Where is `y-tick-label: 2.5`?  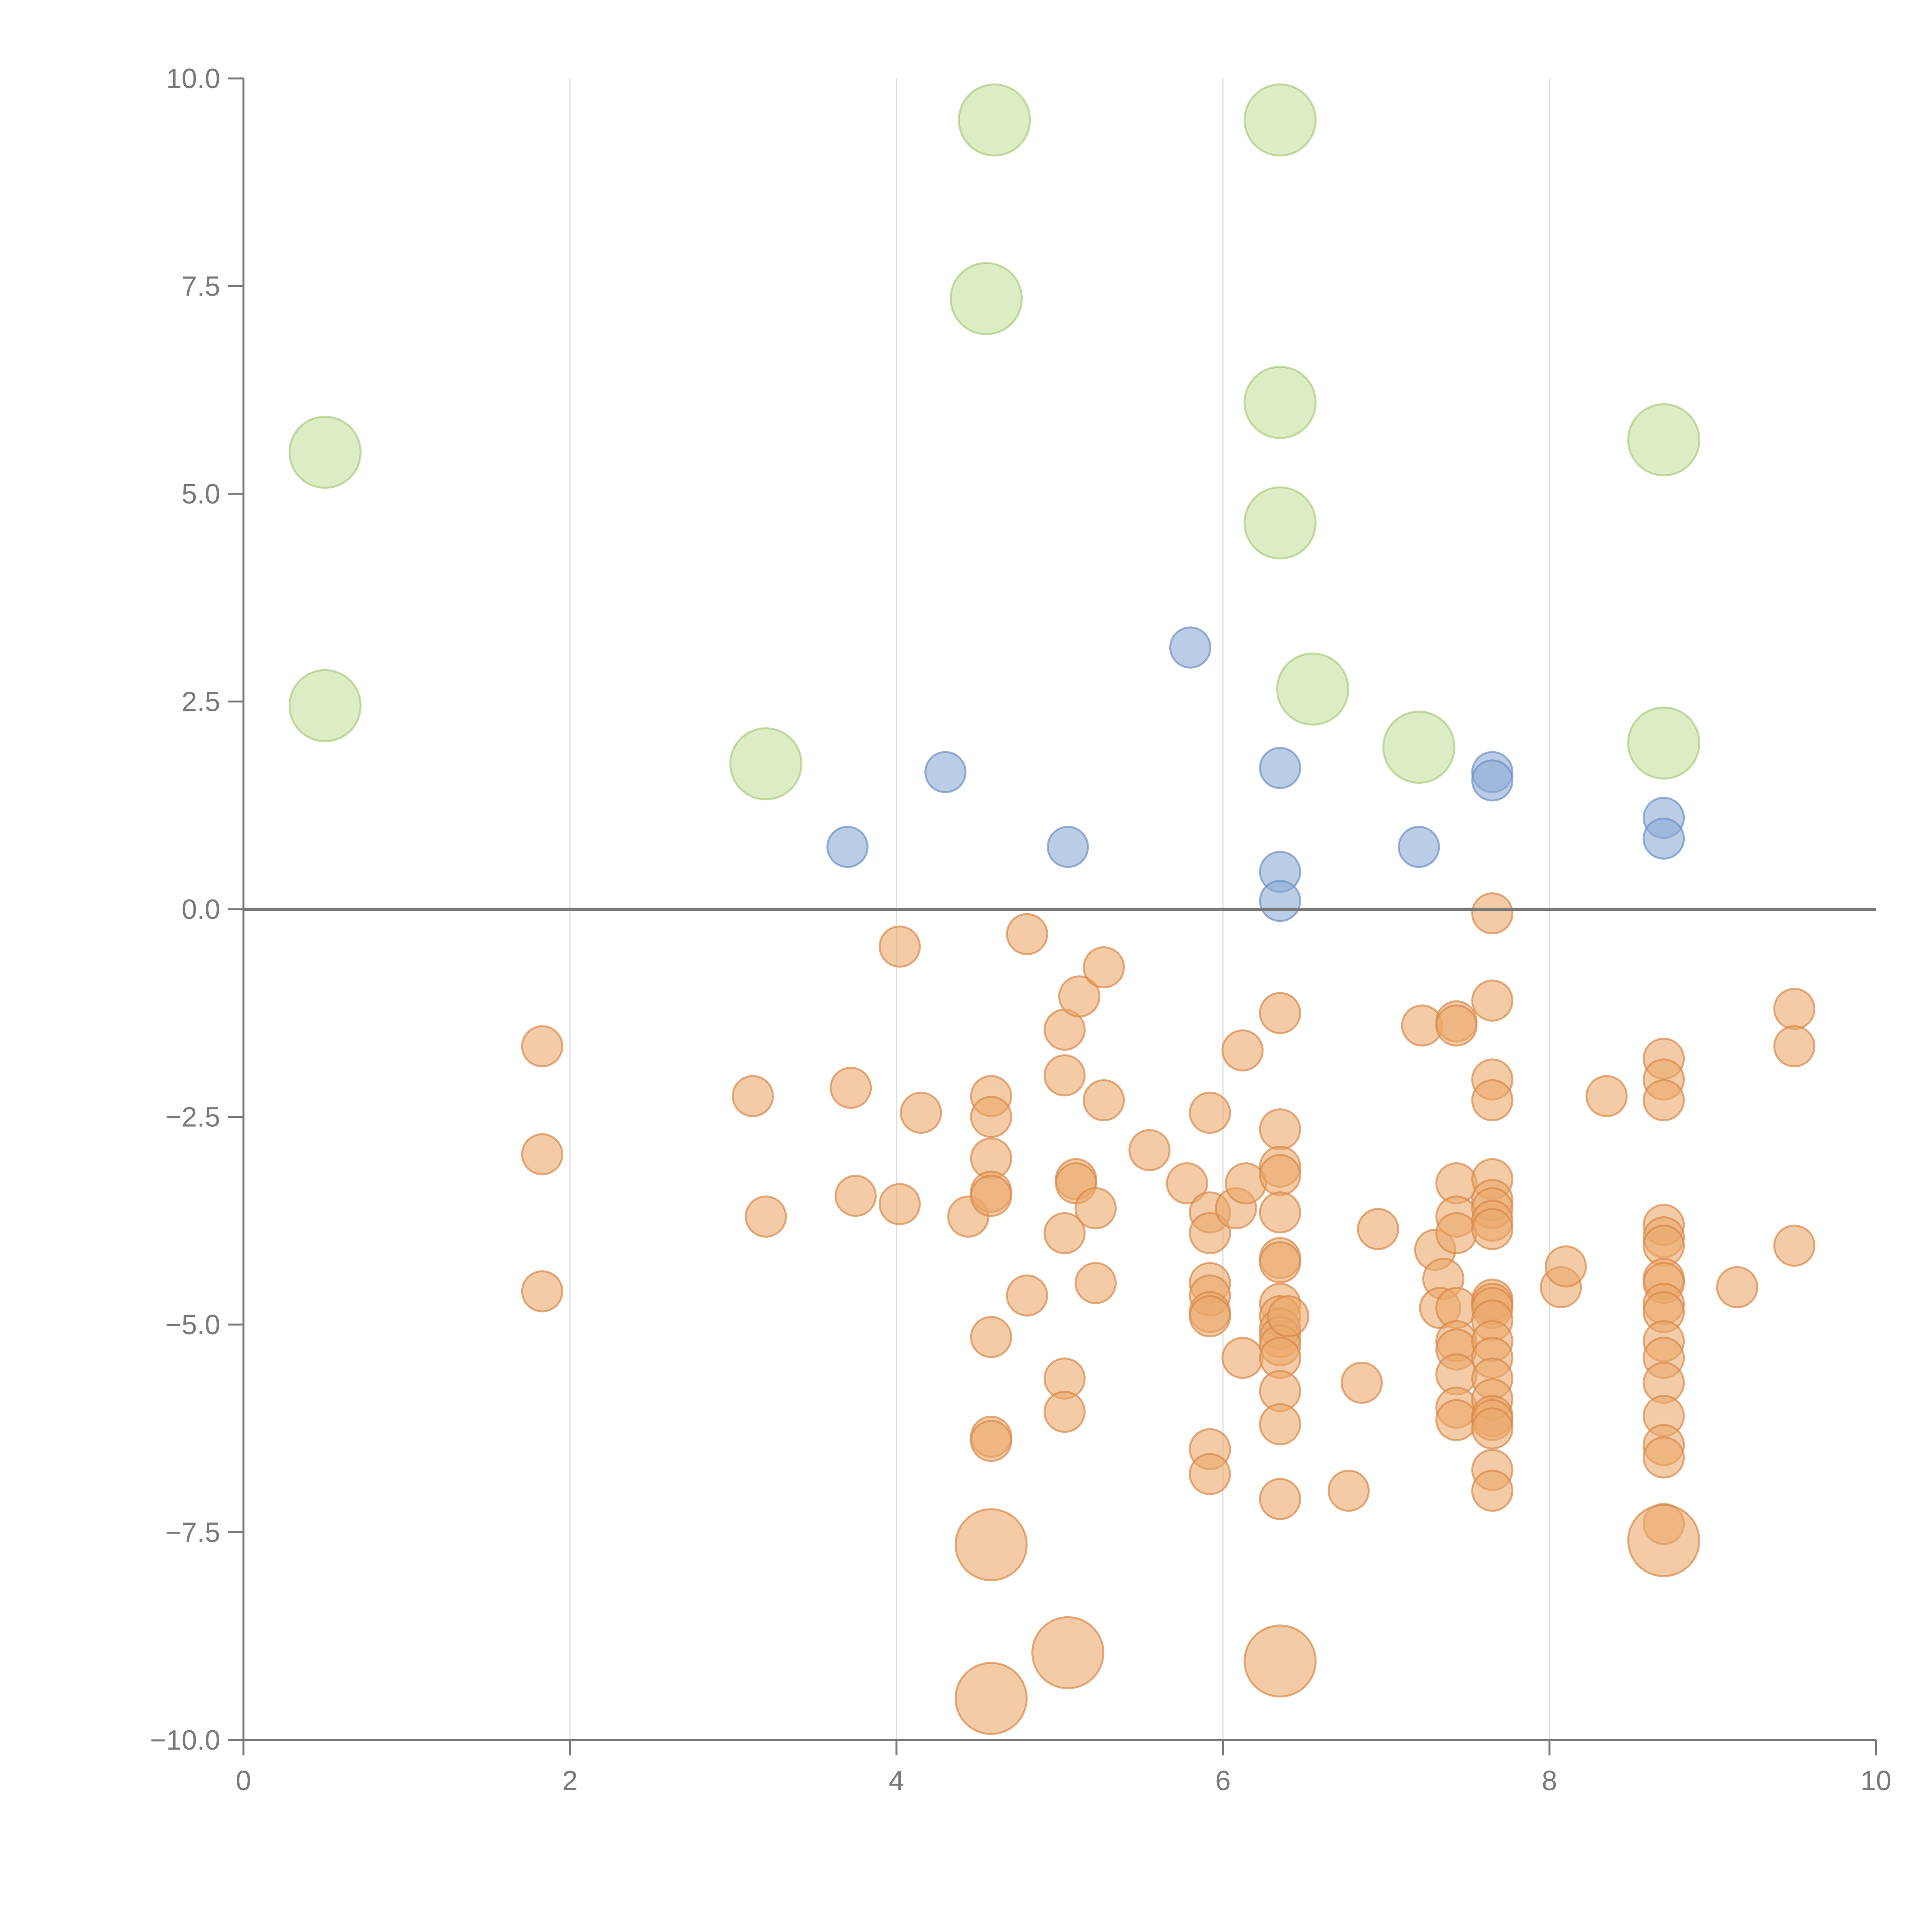
y-tick-label: 2.5 is located at coordinates (201, 702).